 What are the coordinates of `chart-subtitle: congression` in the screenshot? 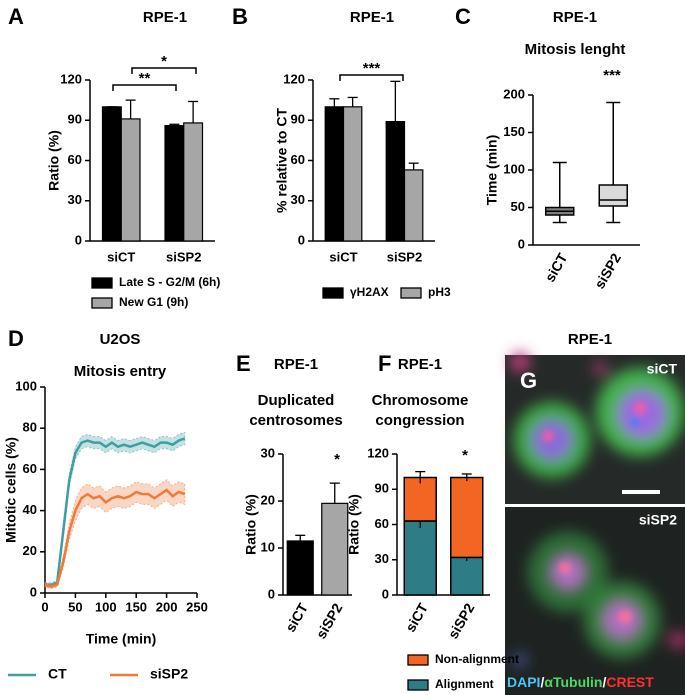 It's located at (419, 420).